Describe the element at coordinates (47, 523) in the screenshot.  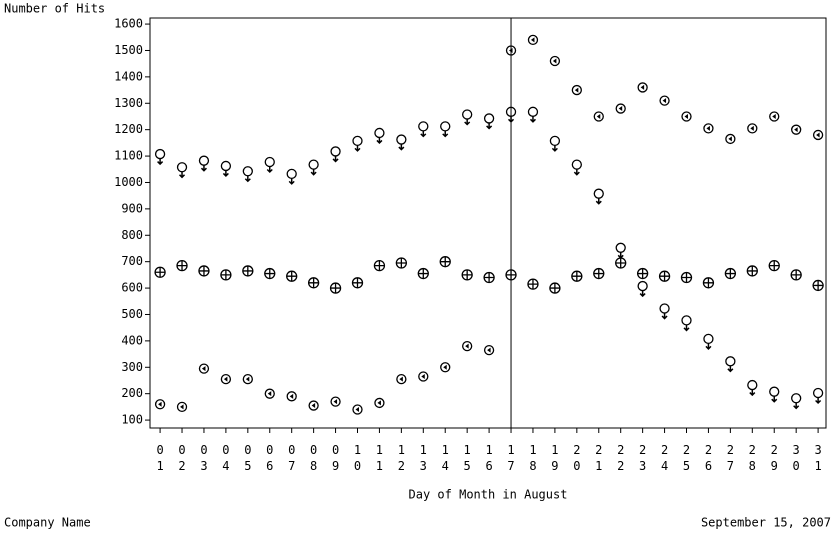
I see `footer-left: Company Name` at that location.